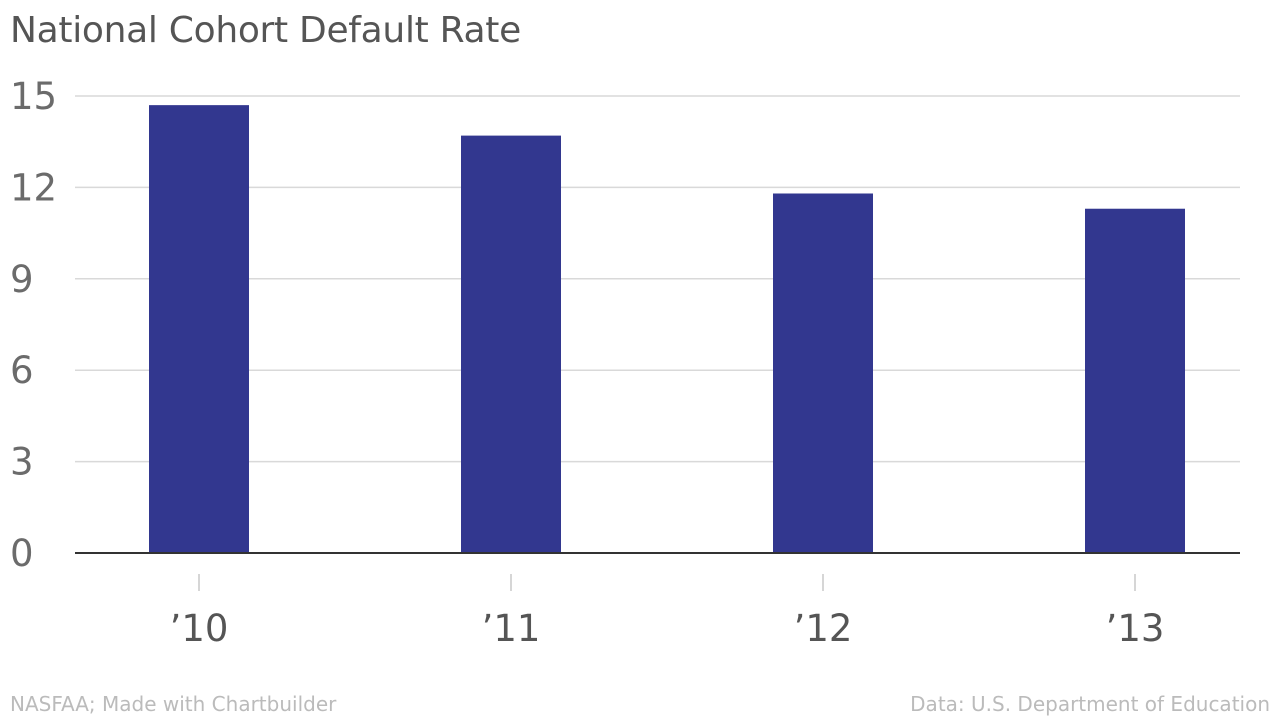 Image resolution: width=1280 pixels, height=720 pixels. Describe the element at coordinates (22, 462) in the screenshot. I see `y-tick-label: 3` at that location.